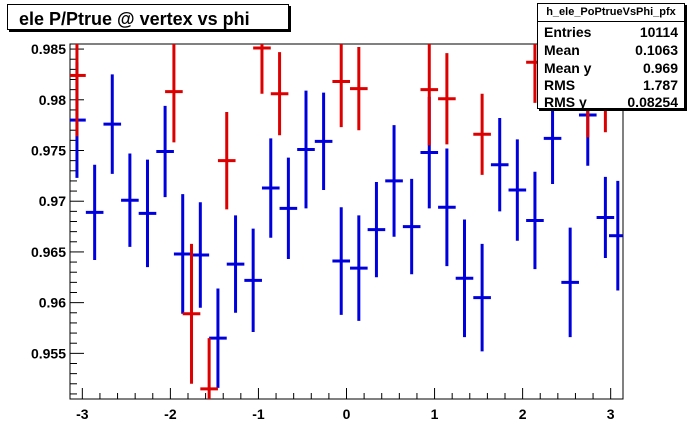 The height and width of the screenshot is (444, 692). I want to click on stats-value: 1.787, so click(660, 85).